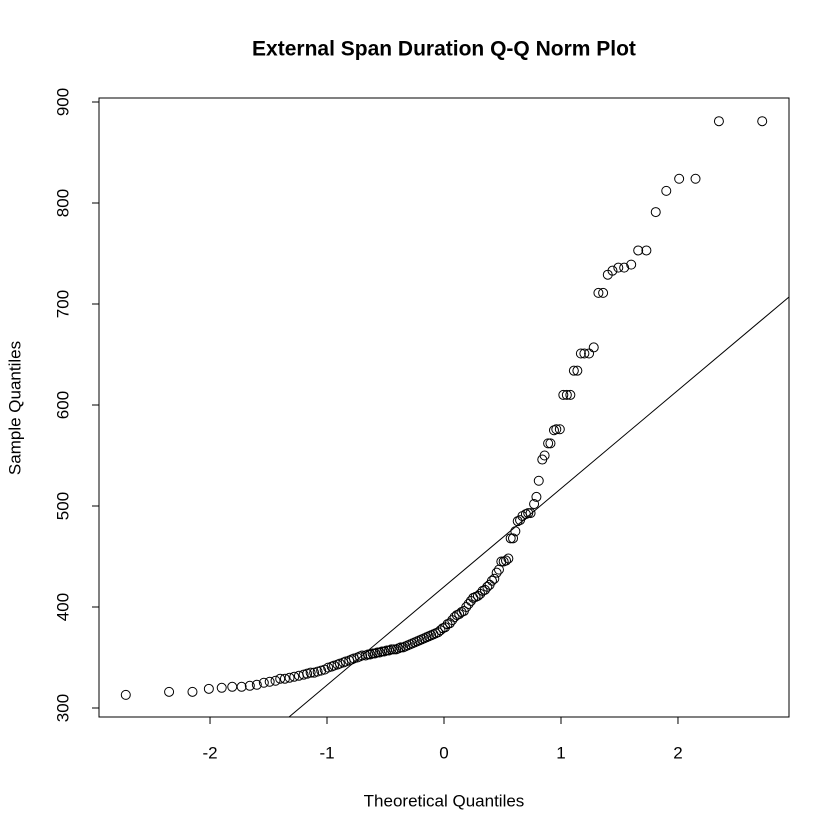  What do you see at coordinates (677, 752) in the screenshot?
I see `x-tick-label: 2` at bounding box center [677, 752].